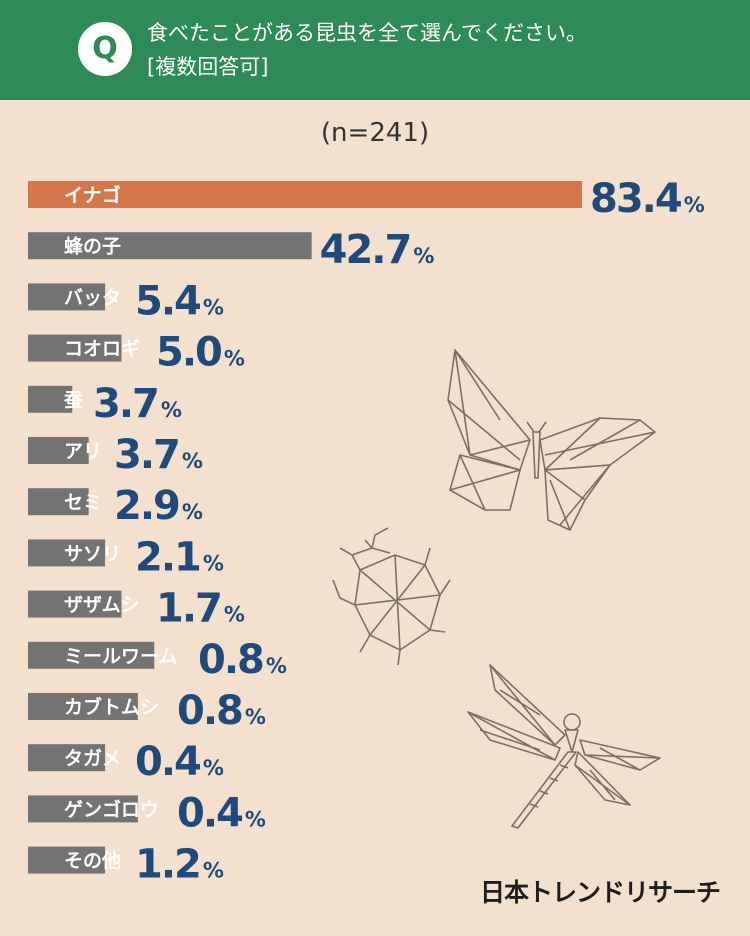  Describe the element at coordinates (179, 762) in the screenshot. I see `value-label-11: 0.4%` at that location.